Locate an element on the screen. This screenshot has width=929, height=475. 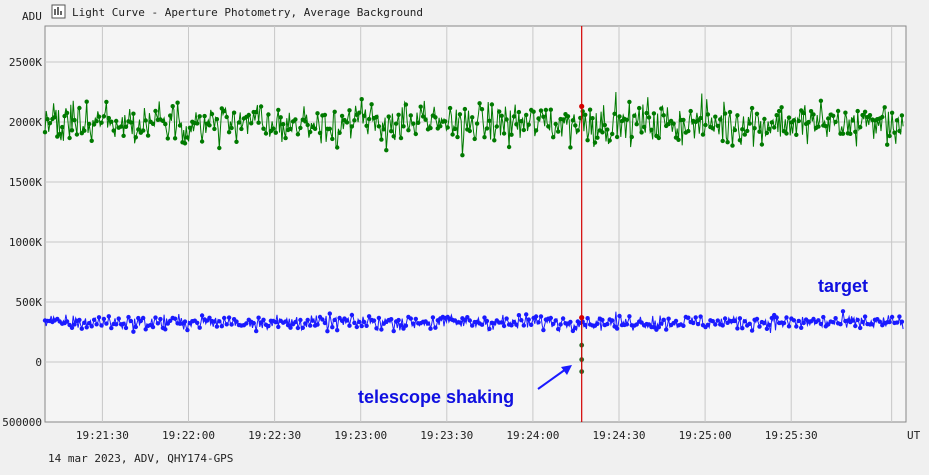
y-tick-label: 1000K is located at coordinates (25, 242).